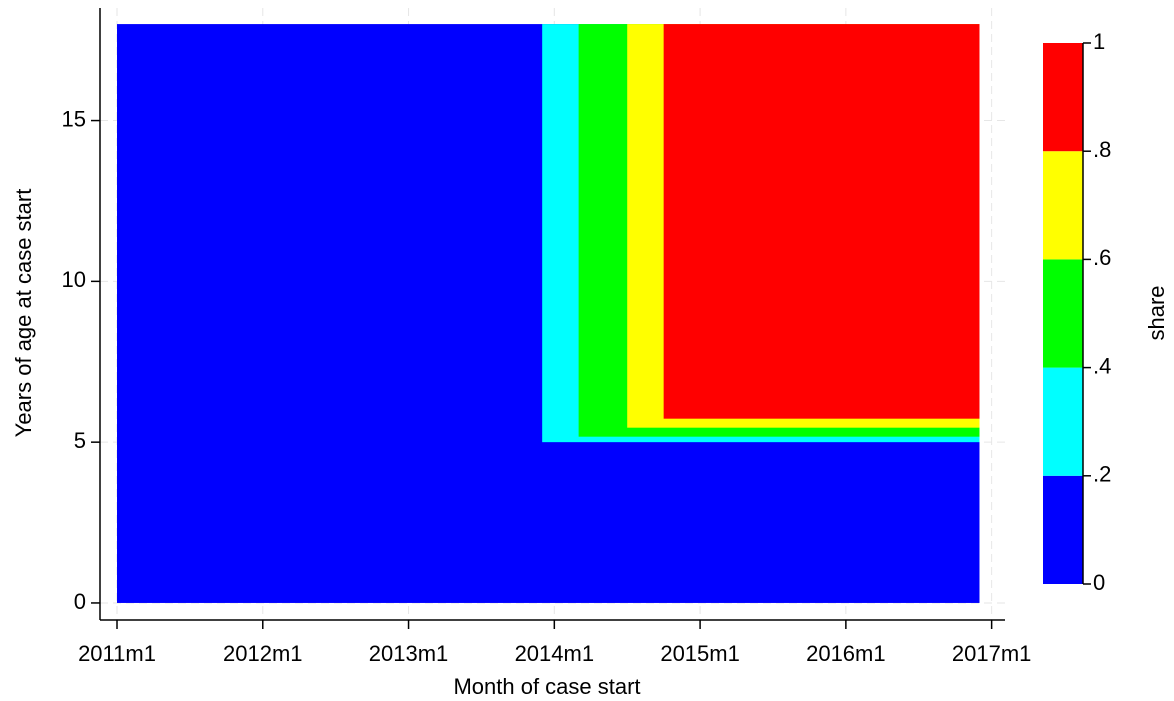  Describe the element at coordinates (1099, 582) in the screenshot. I see `colorbar-tick-label: 0` at that location.